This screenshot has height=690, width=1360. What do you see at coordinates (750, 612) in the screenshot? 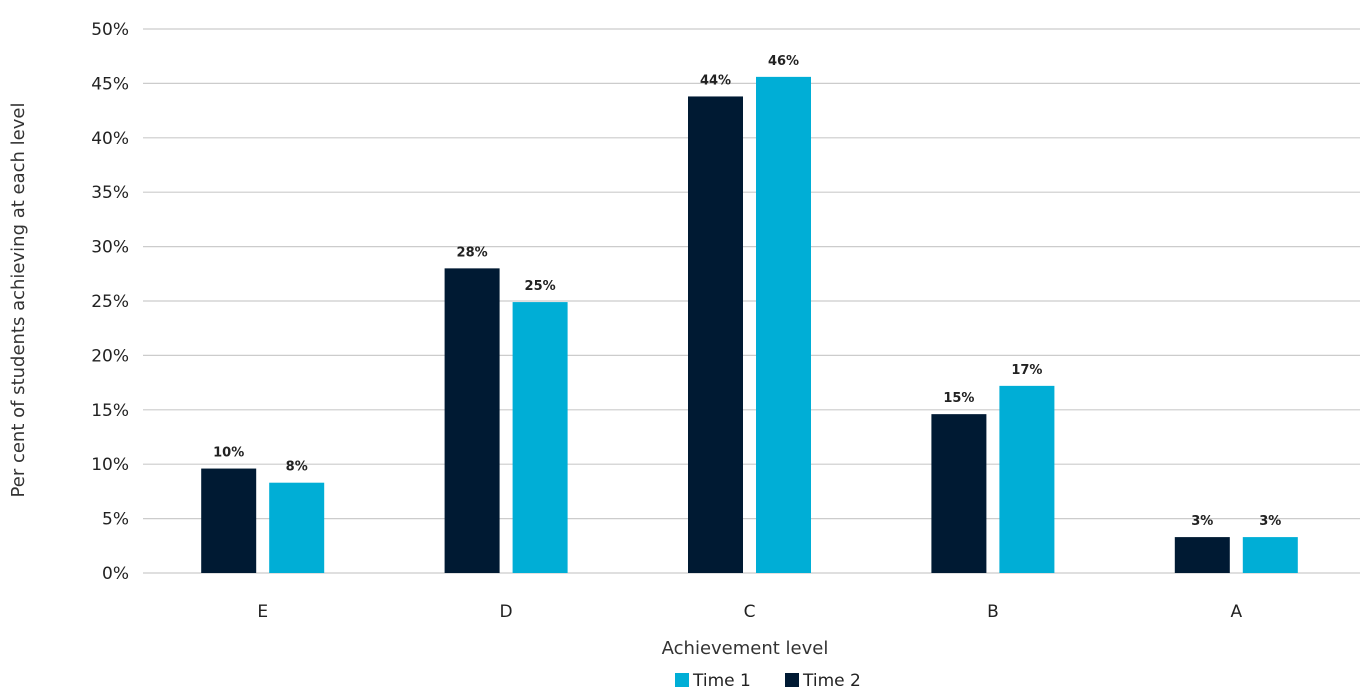
I see `x-tick-label: C` at bounding box center [750, 612].